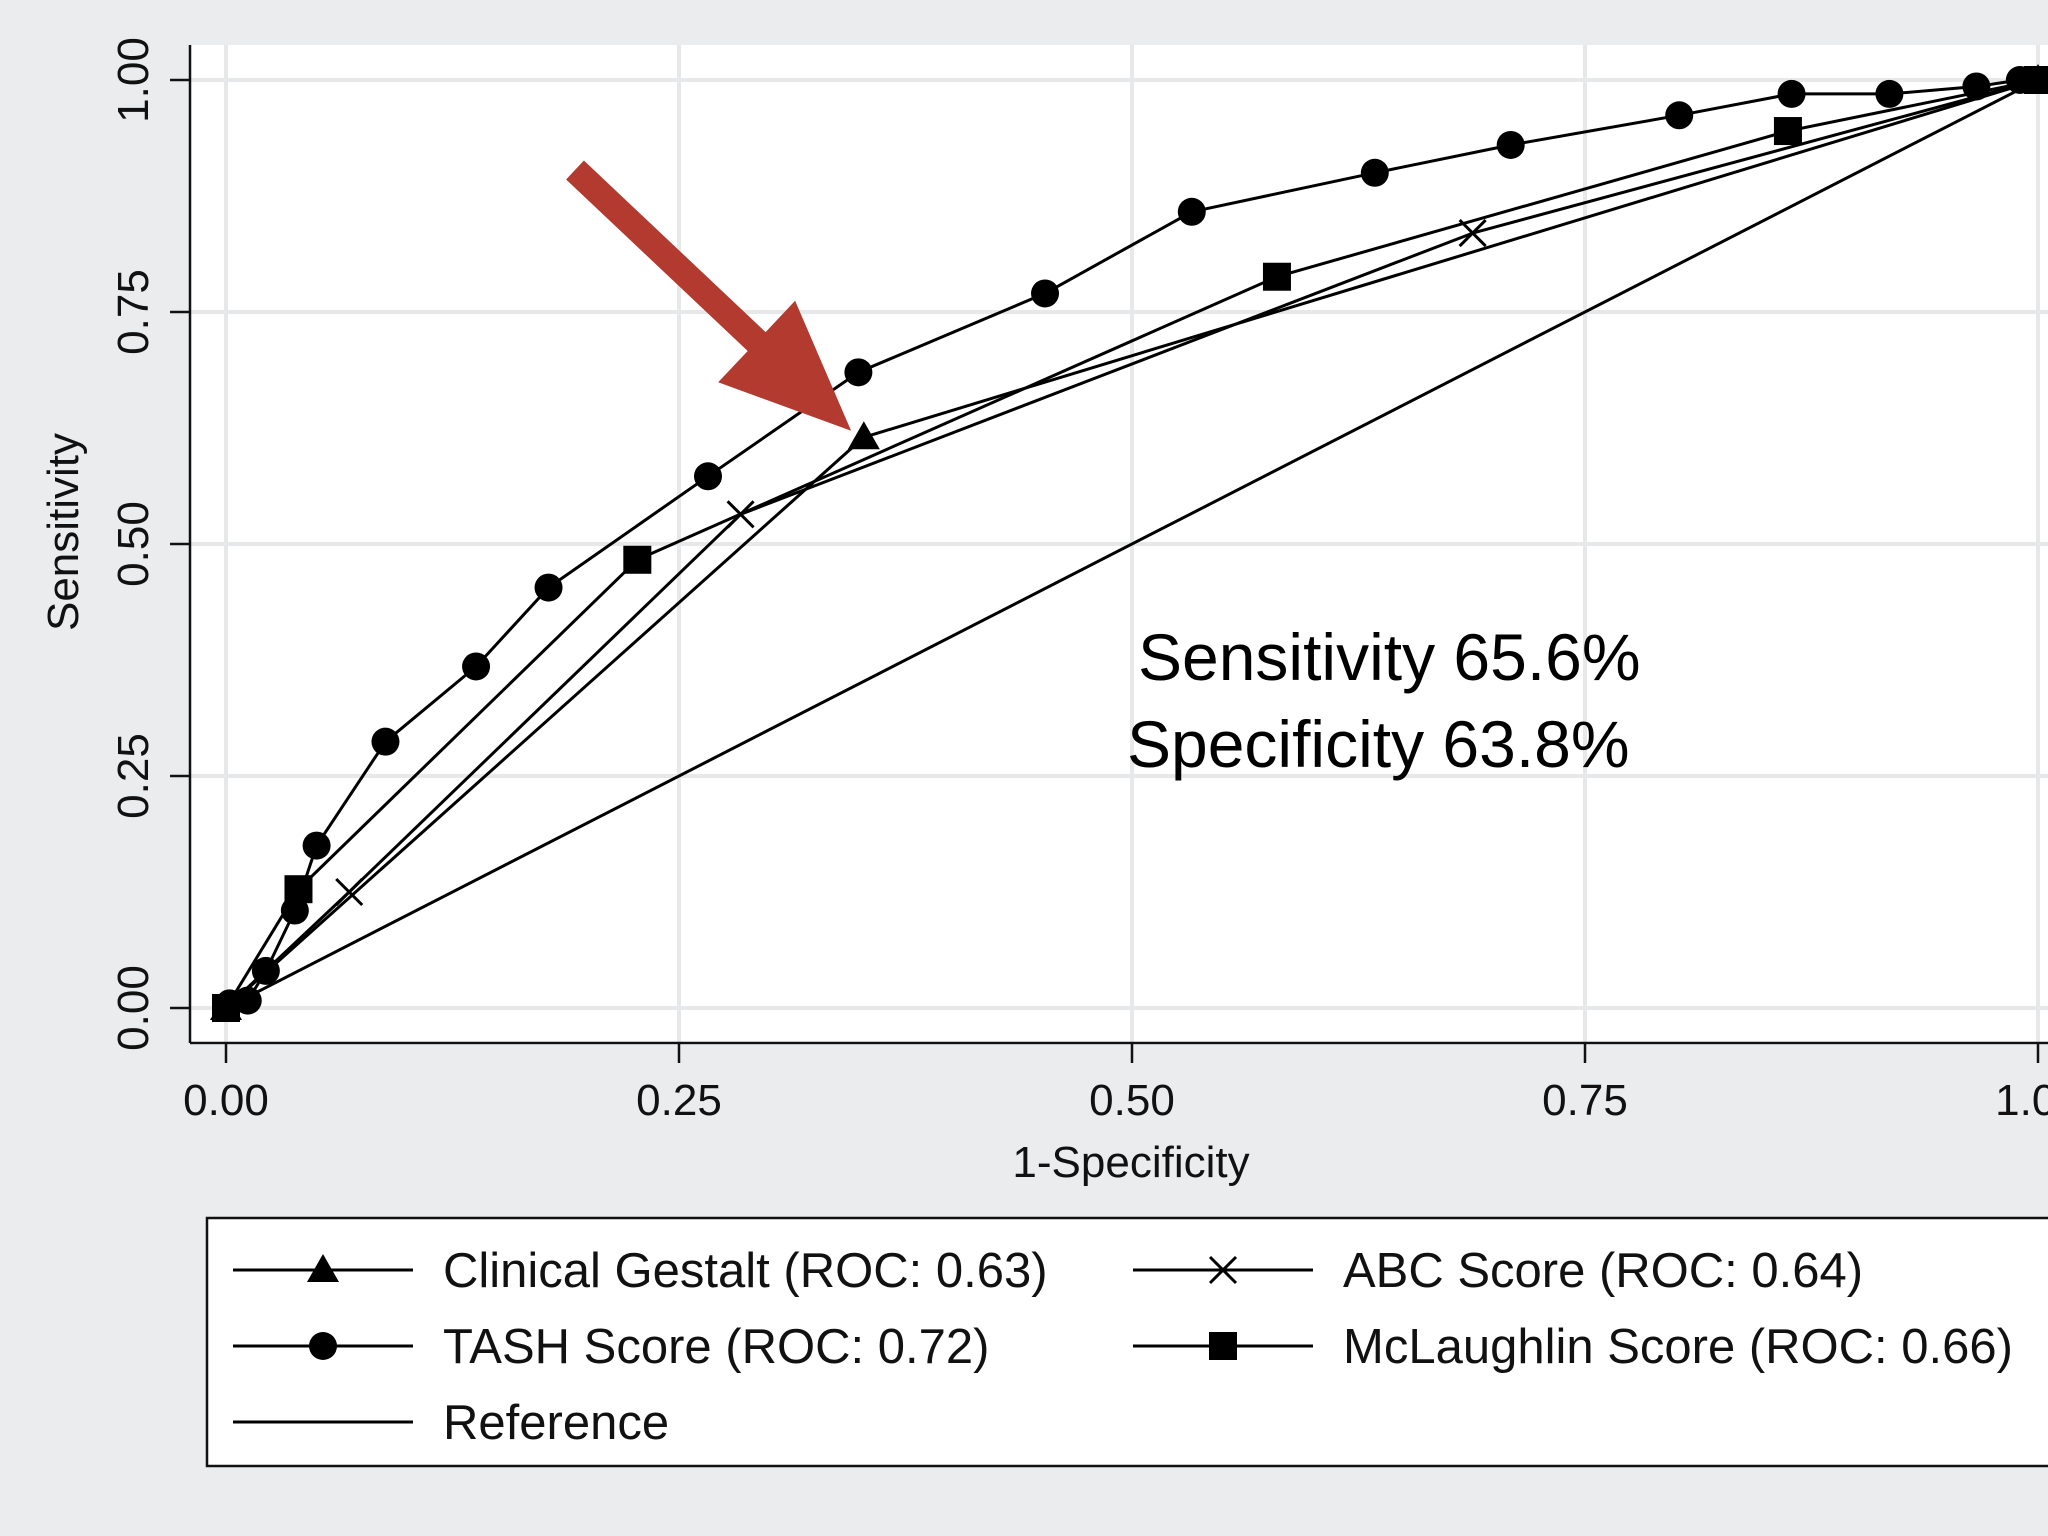  What do you see at coordinates (679, 1100) in the screenshot?
I see `x-tick-label-1: 0.25` at bounding box center [679, 1100].